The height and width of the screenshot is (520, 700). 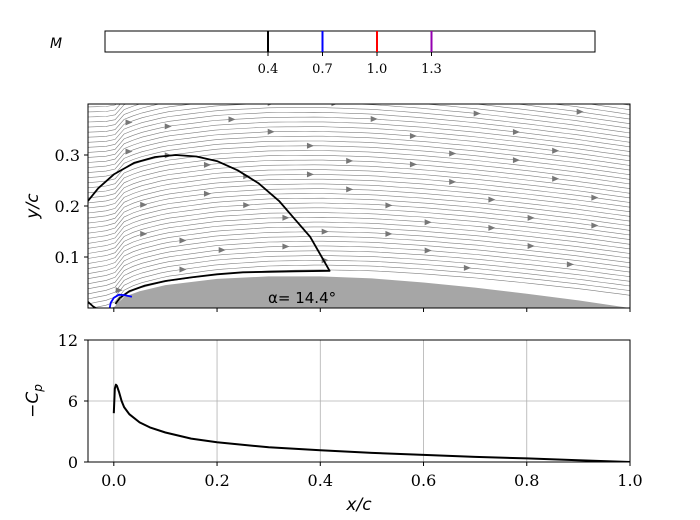 I want to click on colorbar-tick-label-1: 0.7, so click(x=322, y=69).